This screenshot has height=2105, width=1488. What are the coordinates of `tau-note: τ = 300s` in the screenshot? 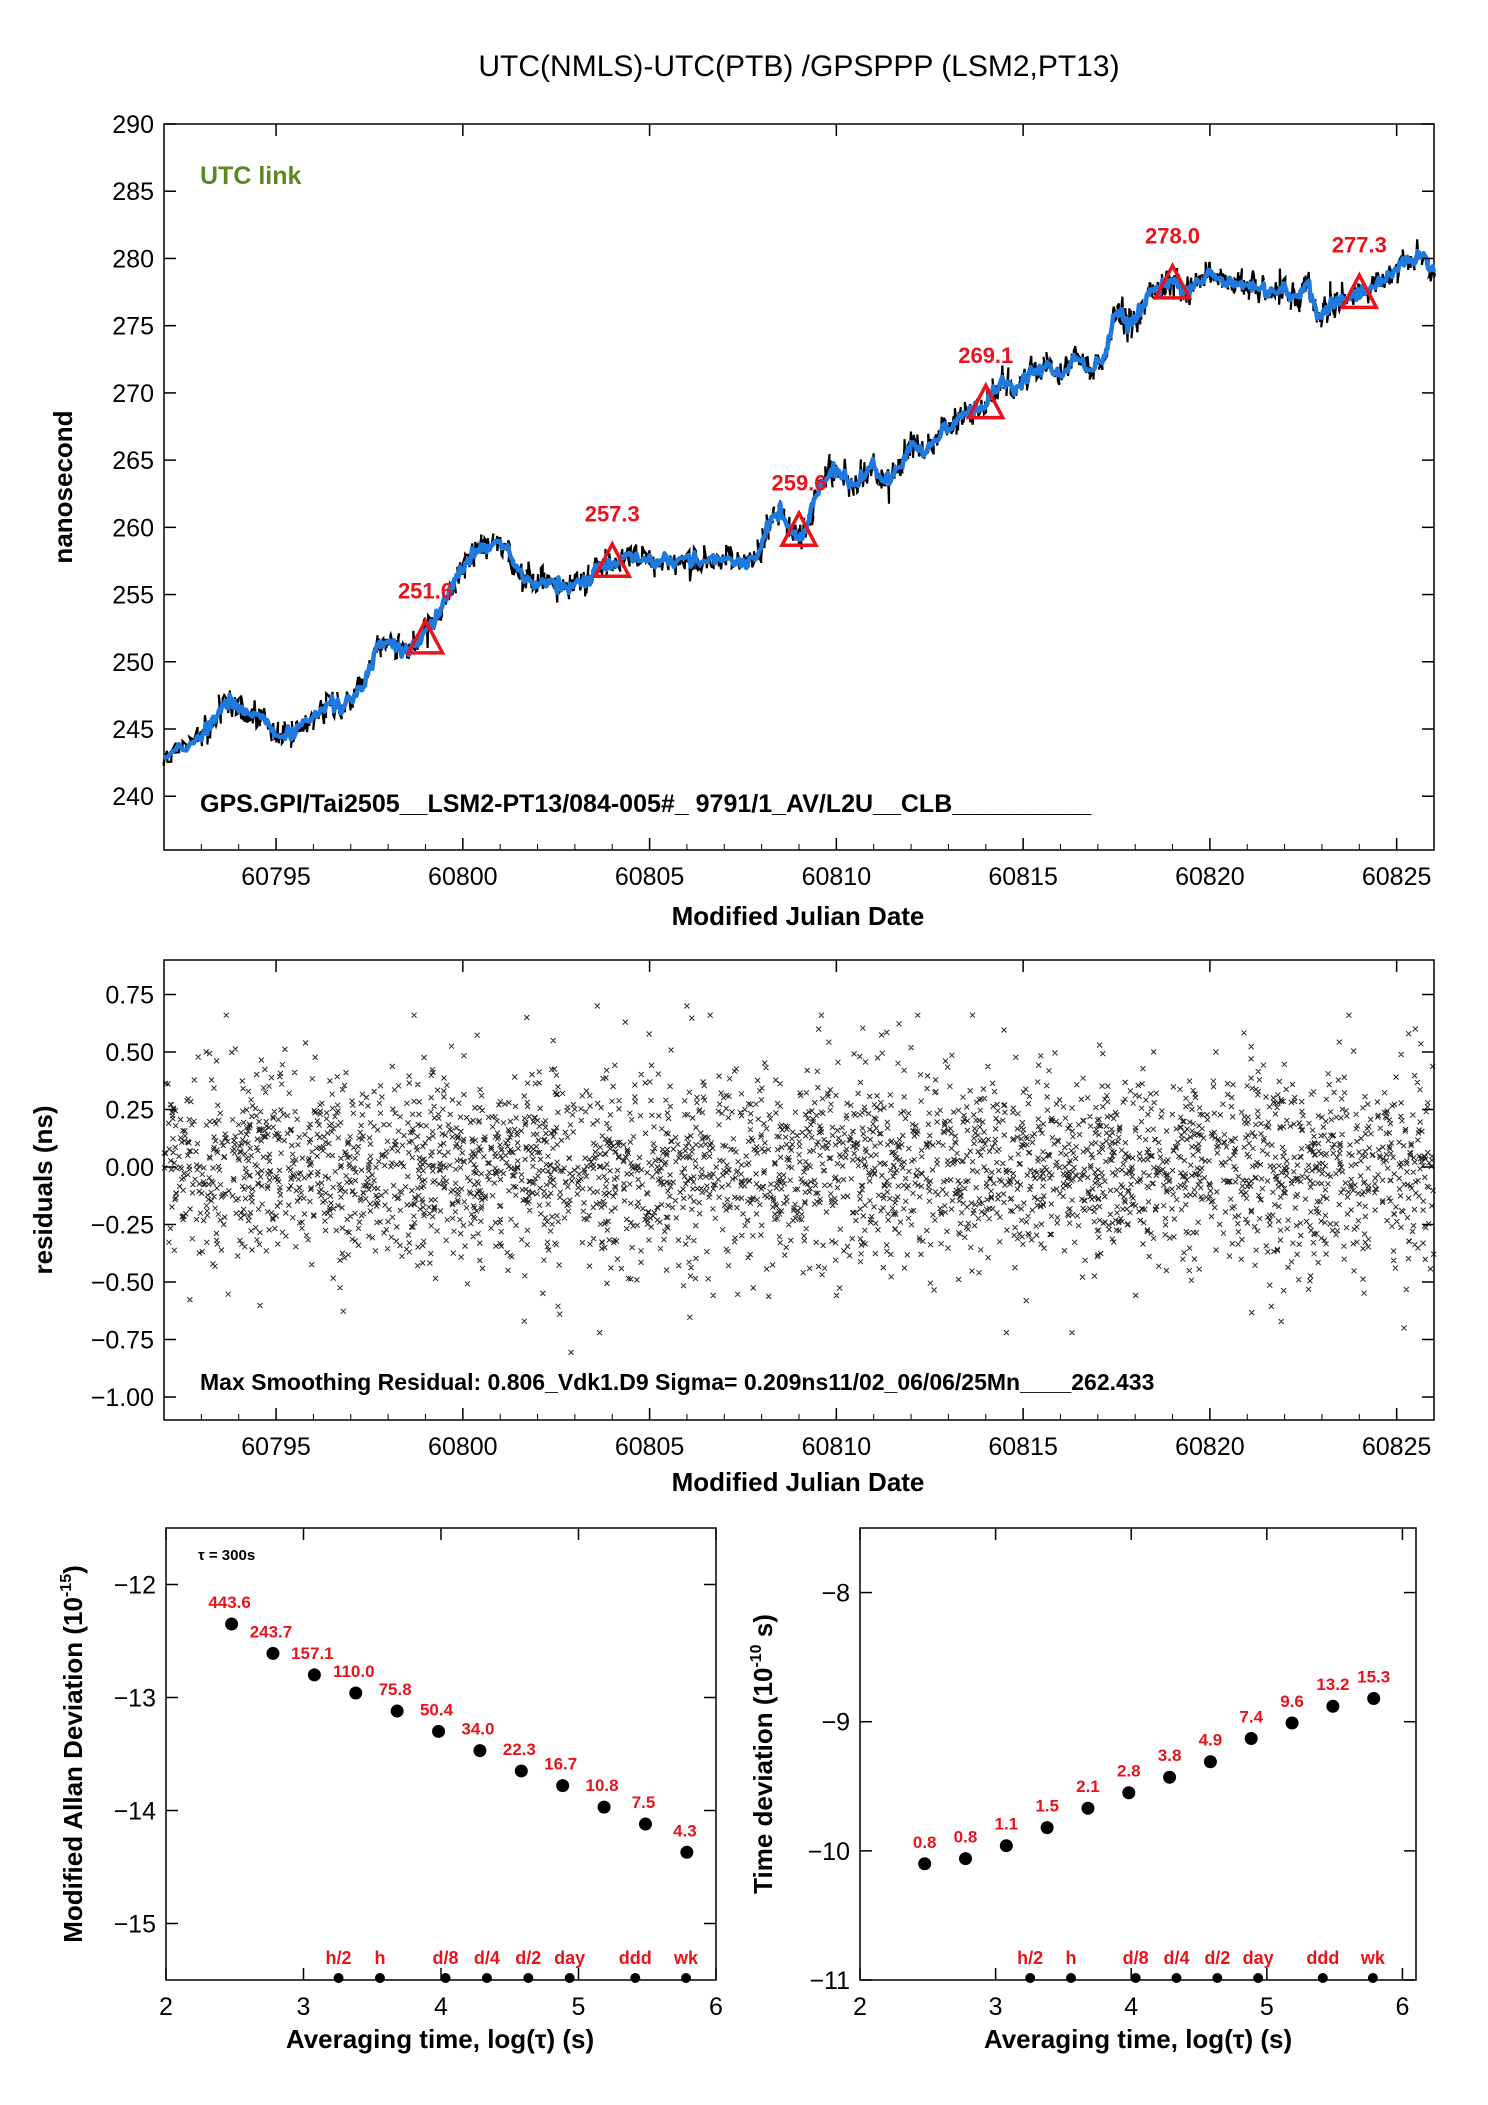 It's located at (226, 1555).